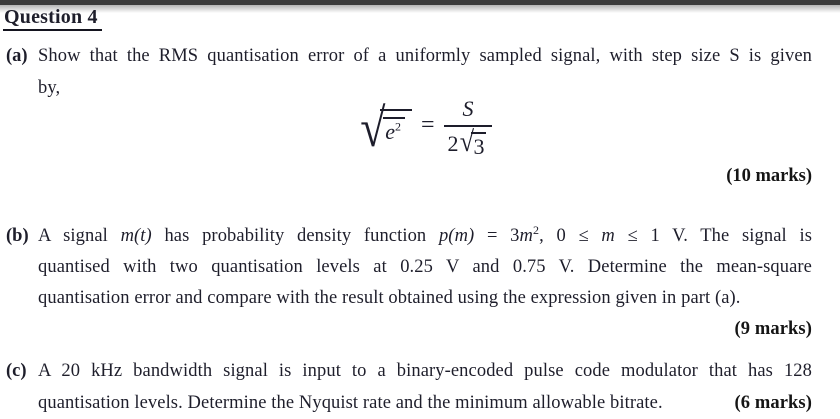 Image resolution: width=840 pixels, height=419 pixels. I want to click on fraction-numerator: S, so click(468, 108).